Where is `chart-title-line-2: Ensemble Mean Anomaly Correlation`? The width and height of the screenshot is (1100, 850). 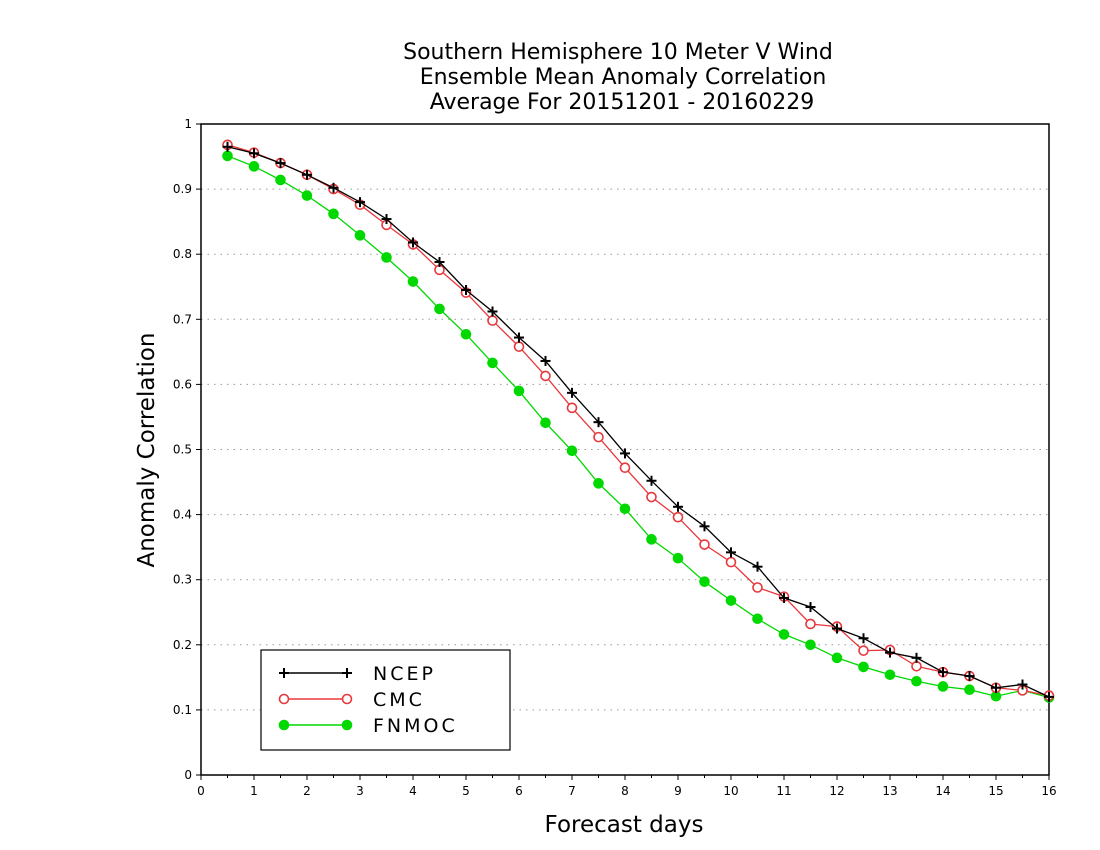 chart-title-line-2: Ensemble Mean Anomaly Correlation is located at coordinates (623, 77).